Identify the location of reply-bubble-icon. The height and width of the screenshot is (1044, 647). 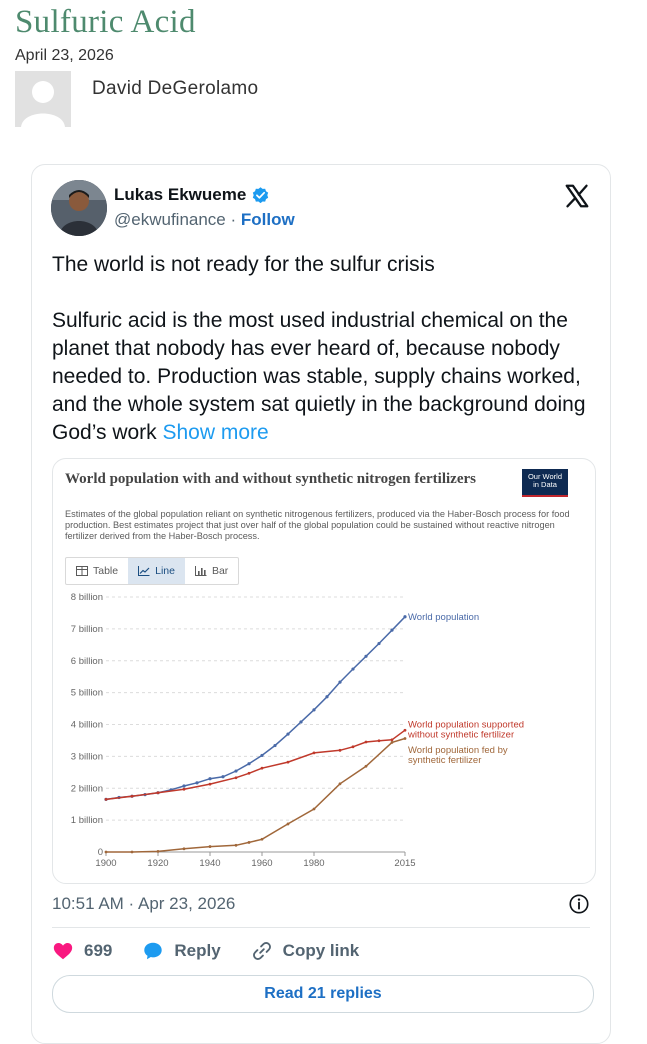
(153, 951).